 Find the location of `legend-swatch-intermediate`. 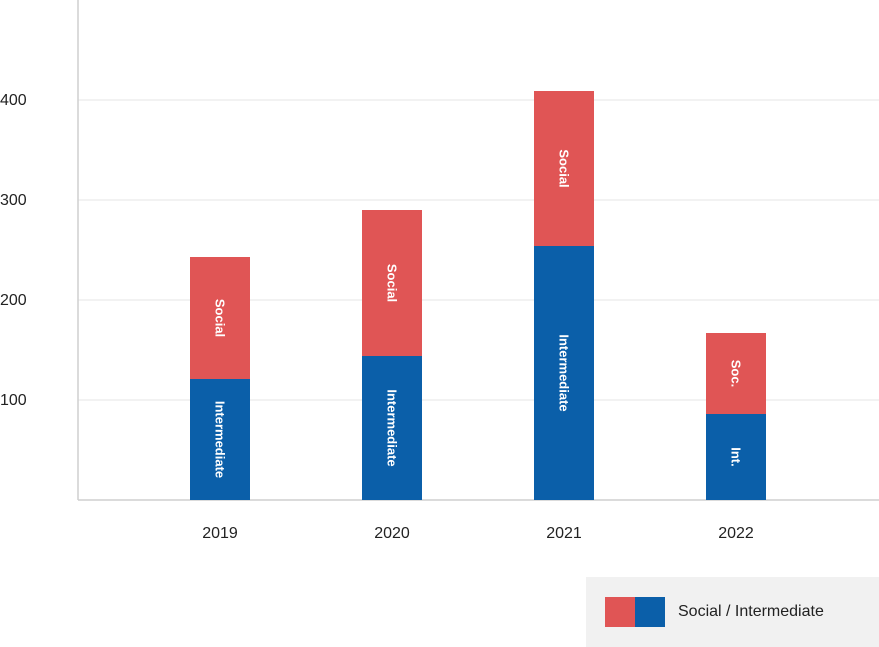

legend-swatch-intermediate is located at coordinates (650, 612).